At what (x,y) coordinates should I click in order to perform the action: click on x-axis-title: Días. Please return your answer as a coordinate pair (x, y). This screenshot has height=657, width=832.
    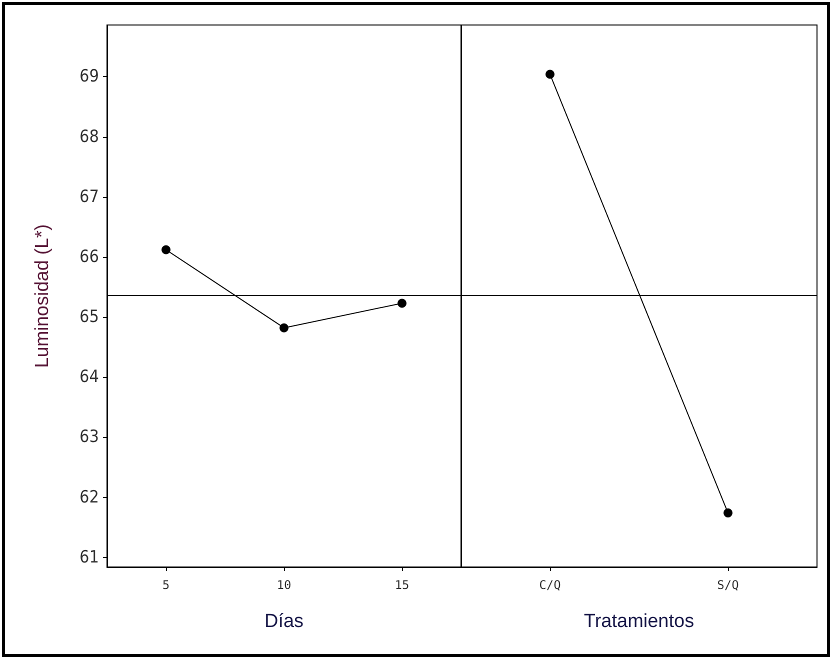
    Looking at the image, I should click on (284, 621).